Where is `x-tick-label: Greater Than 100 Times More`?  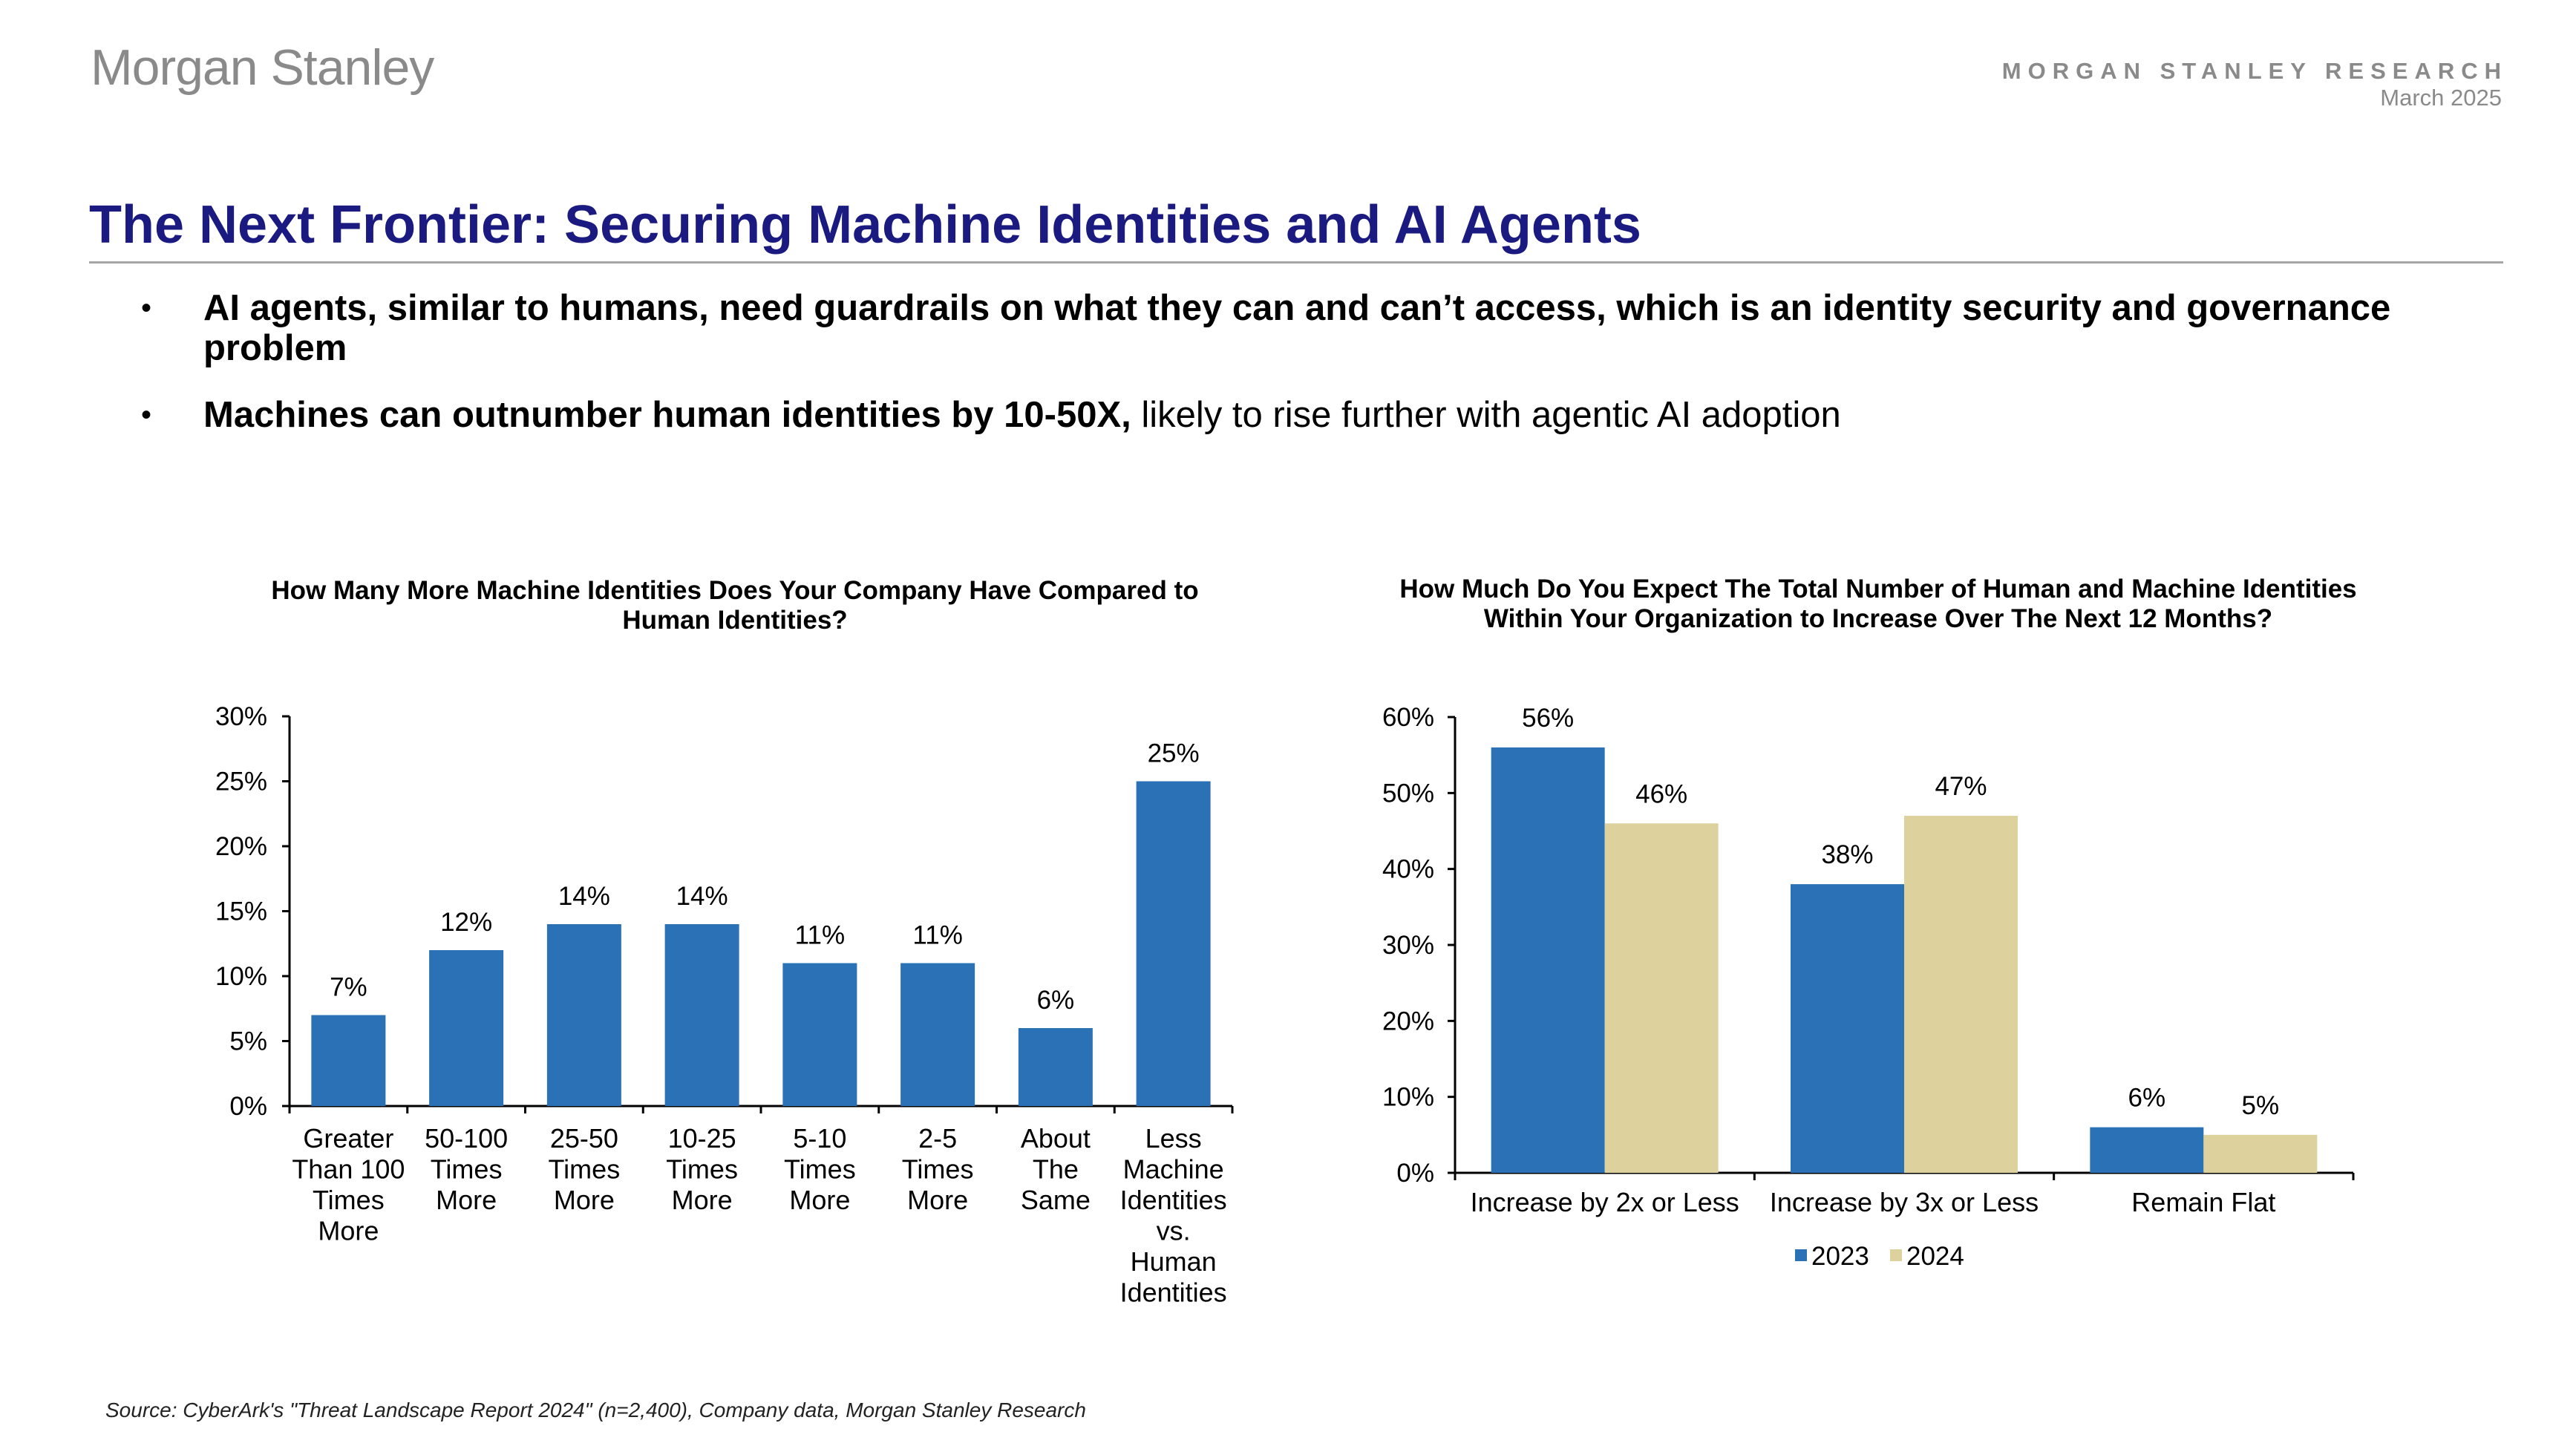
x-tick-label: Greater Than 100 Times More is located at coordinates (348, 1185).